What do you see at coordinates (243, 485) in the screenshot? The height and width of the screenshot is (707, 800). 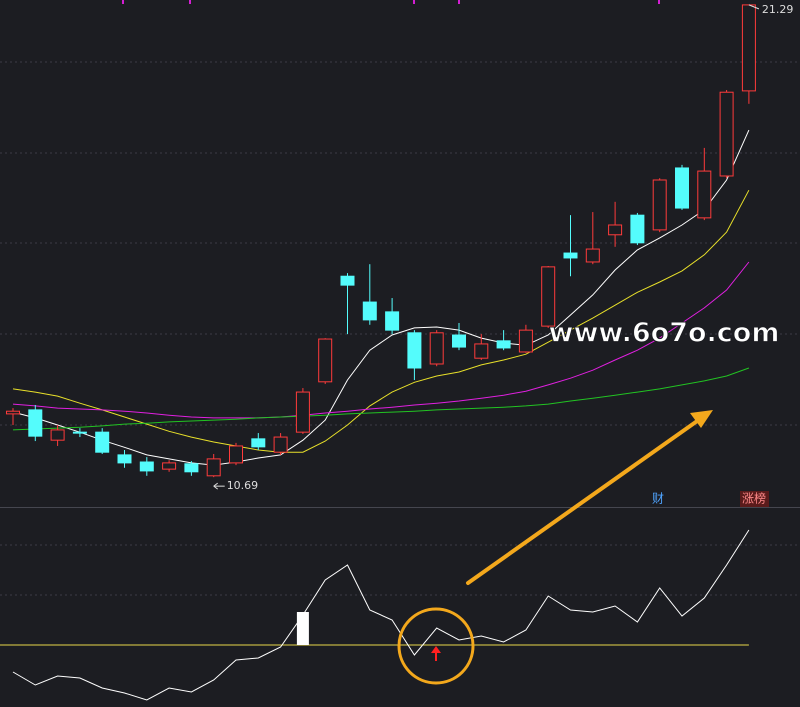 I see `low-label: 10.69` at bounding box center [243, 485].